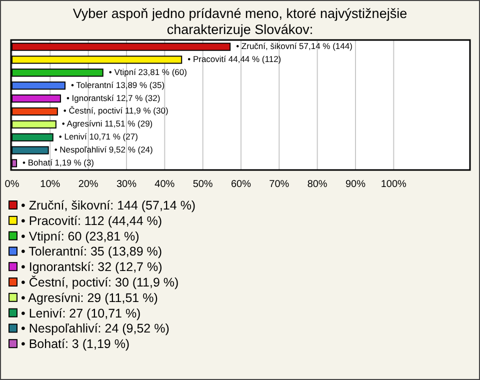  Describe the element at coordinates (12, 184) in the screenshot. I see `x-tick-label: 0%` at that location.